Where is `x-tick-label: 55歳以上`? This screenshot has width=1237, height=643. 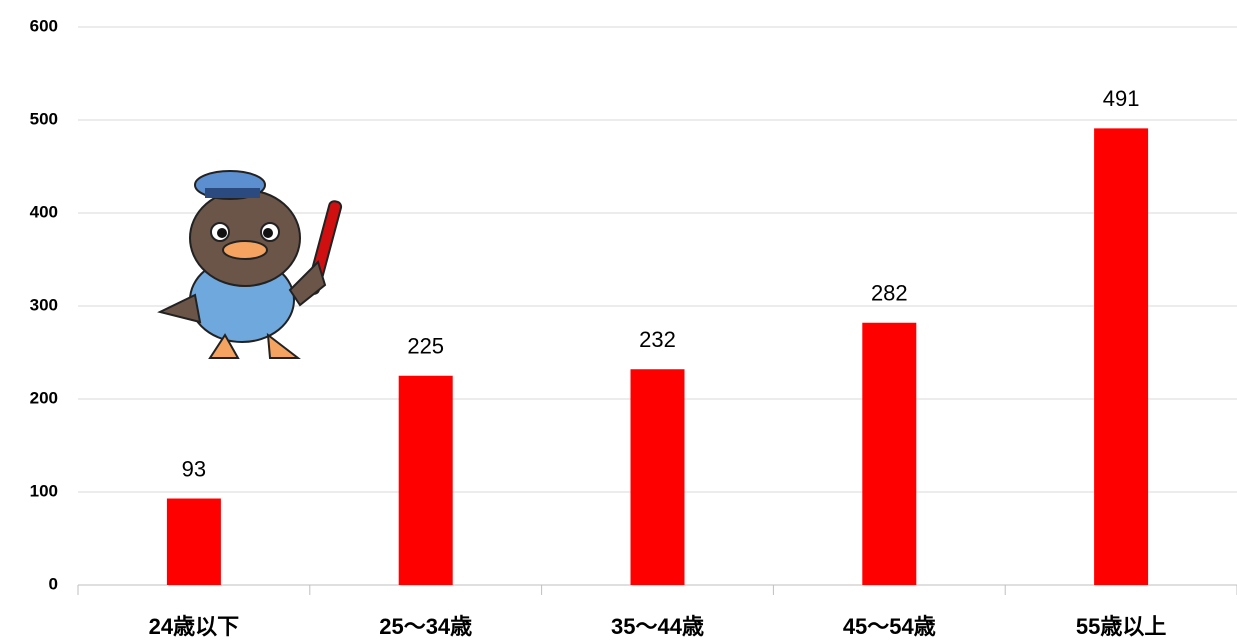 x-tick-label: 55歳以上 is located at coordinates (1121, 626).